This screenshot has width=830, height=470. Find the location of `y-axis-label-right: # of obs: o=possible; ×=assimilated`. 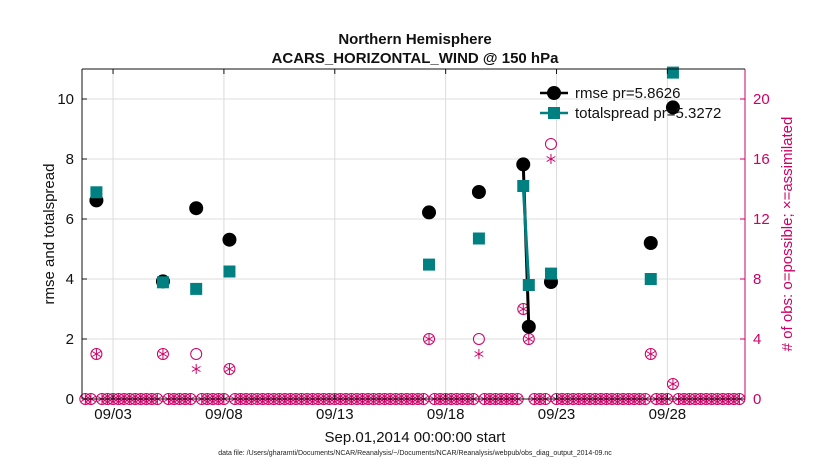

y-axis-label-right: # of obs: o=possible; ×=assimilated is located at coordinates (787, 234).